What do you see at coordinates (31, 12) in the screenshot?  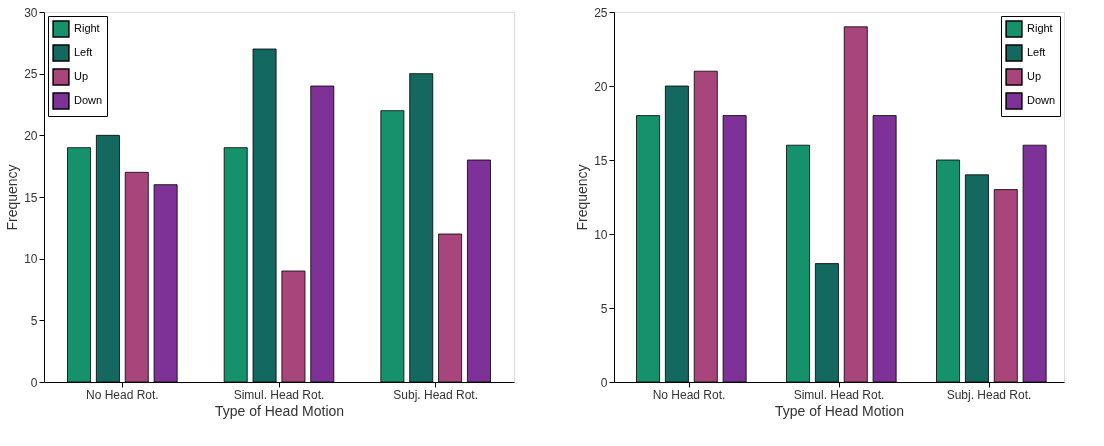 I see `y-tick-label: 30` at bounding box center [31, 12].